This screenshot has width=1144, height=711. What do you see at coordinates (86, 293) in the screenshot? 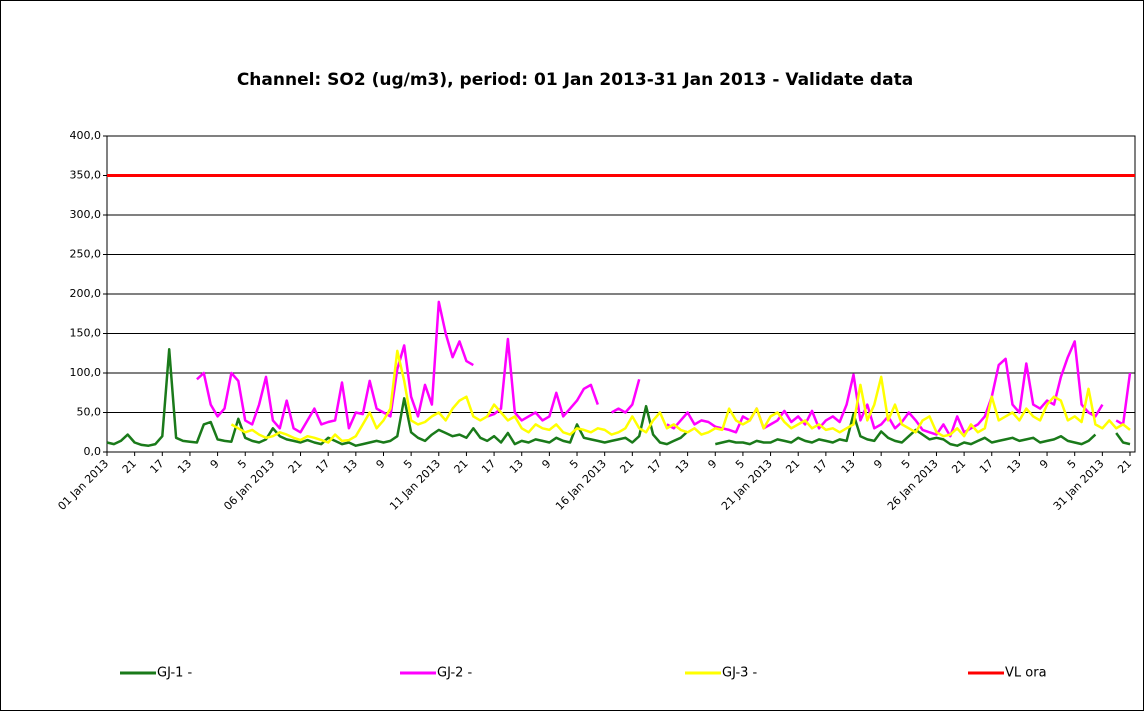
I see `y-tick-label: 200,0` at bounding box center [86, 293].